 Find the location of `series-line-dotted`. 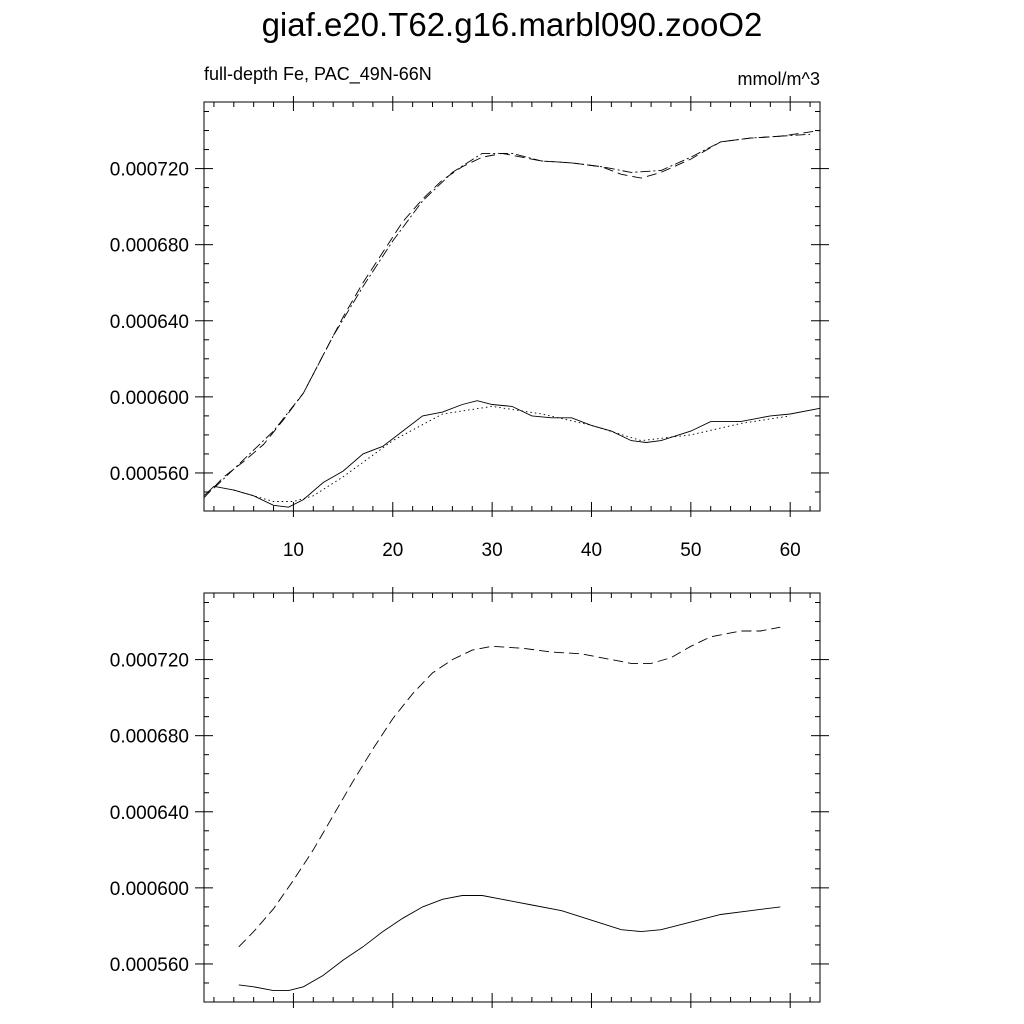

series-line-dotted is located at coordinates (512, 453).